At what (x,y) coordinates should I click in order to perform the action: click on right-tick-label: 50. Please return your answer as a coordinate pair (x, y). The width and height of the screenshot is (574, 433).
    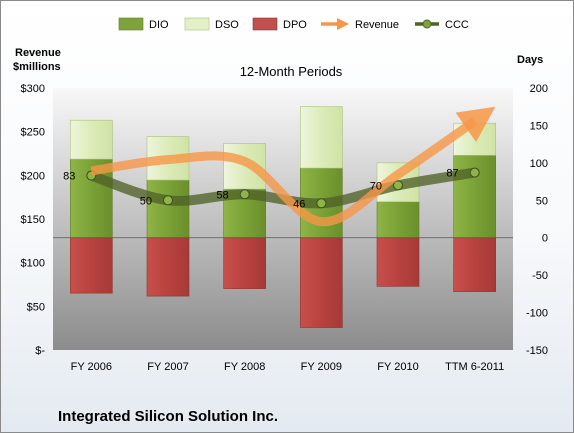
    Looking at the image, I should click on (542, 201).